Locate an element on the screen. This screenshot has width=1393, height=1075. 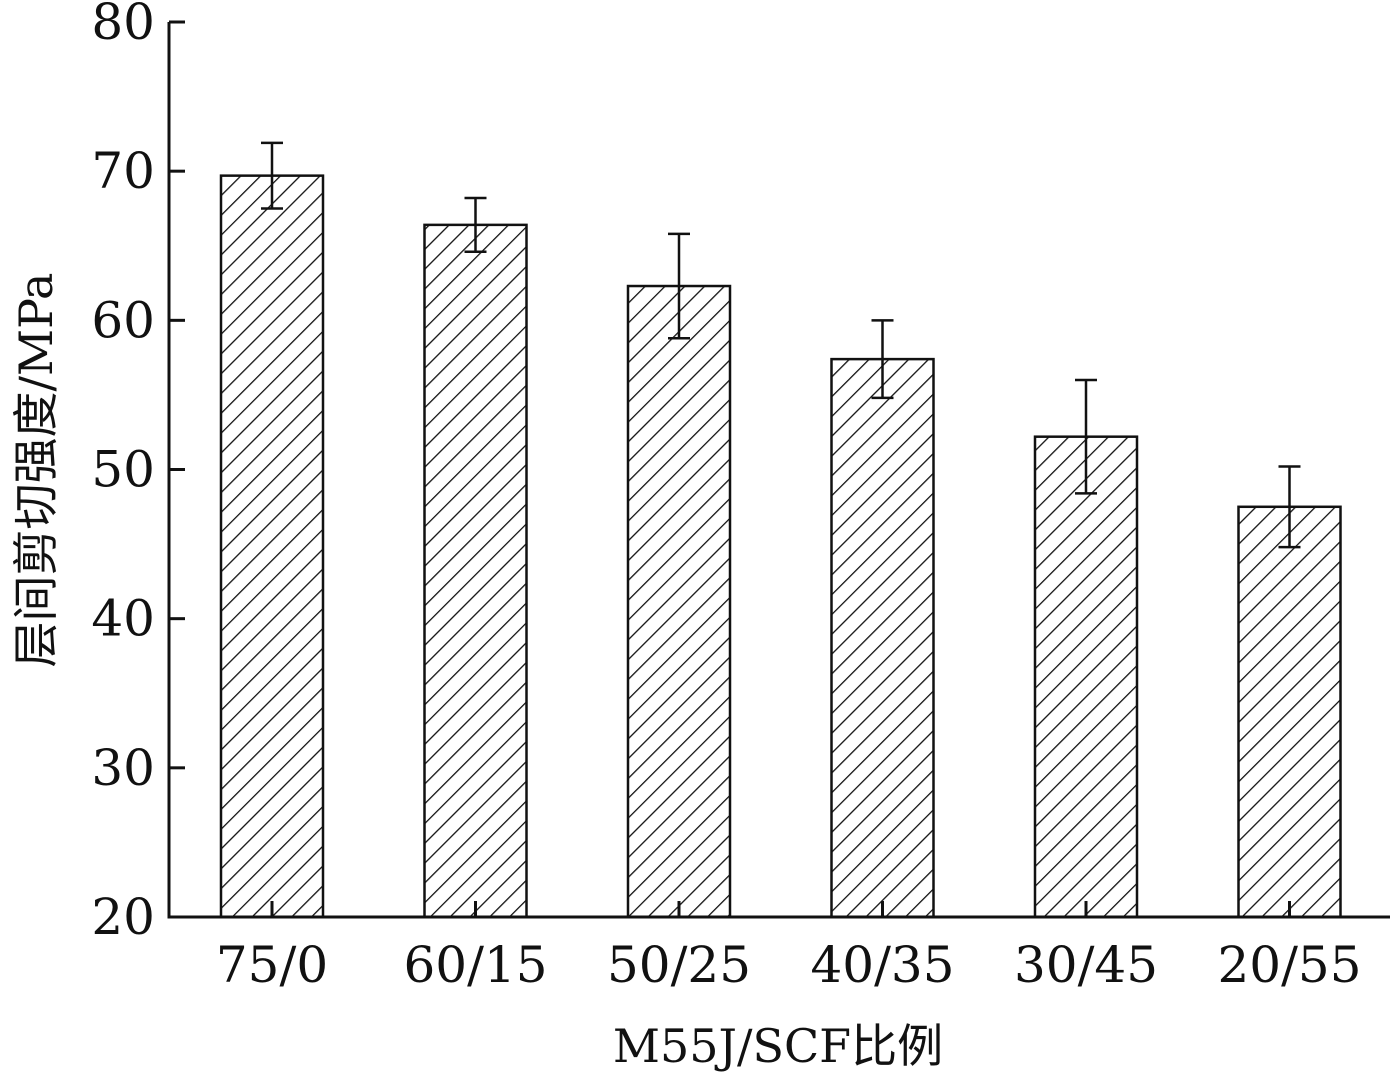
x-tick-label: 50/25 is located at coordinates (679, 965).